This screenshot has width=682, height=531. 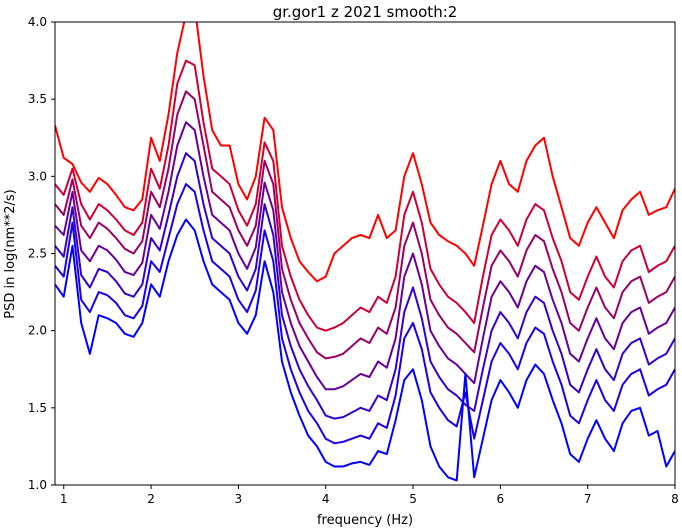 What do you see at coordinates (37, 22) in the screenshot?
I see `y-tick-label: 4.0` at bounding box center [37, 22].